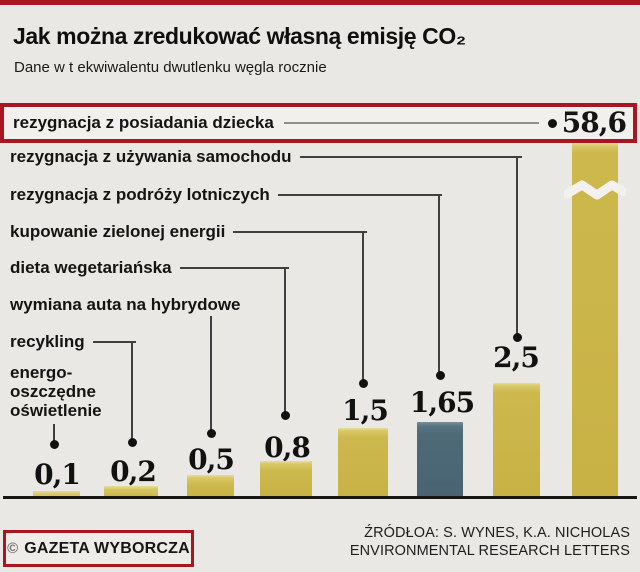 Image resolution: width=640 pixels, height=572 pixels. Describe the element at coordinates (595, 320) in the screenshot. I see `bar-no-child` at that location.